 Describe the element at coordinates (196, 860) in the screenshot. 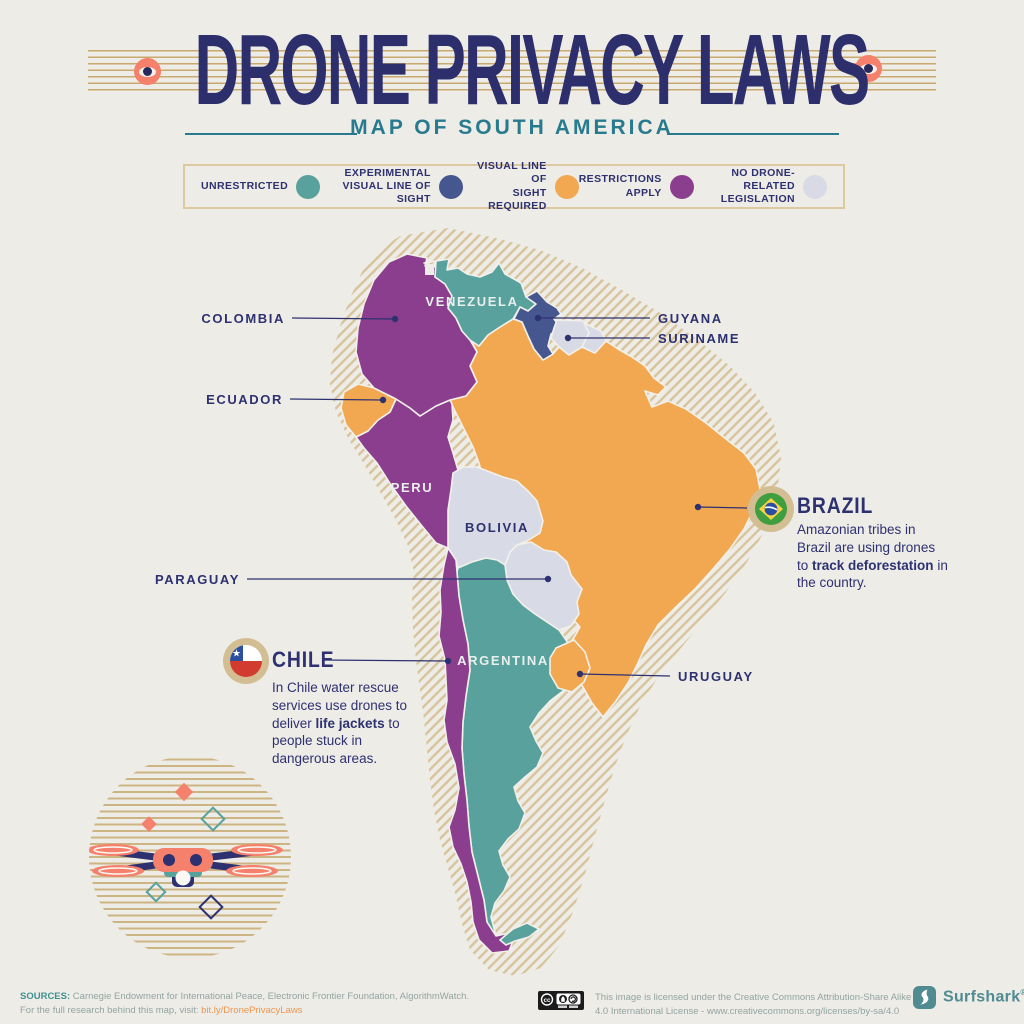

I see `drone-eye-right` at that location.